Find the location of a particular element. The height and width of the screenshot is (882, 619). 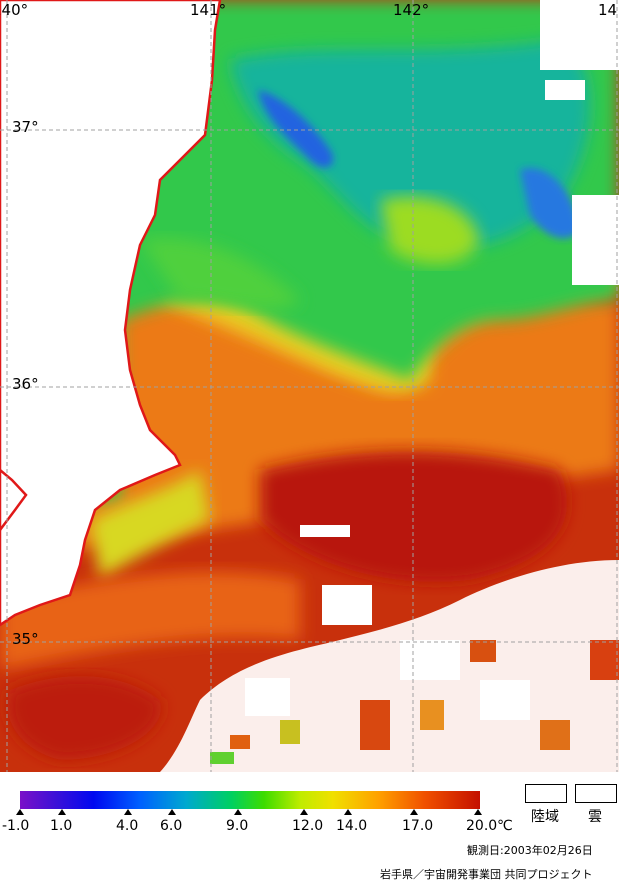

zone-yellow-green is located at coordinates (430, 230).